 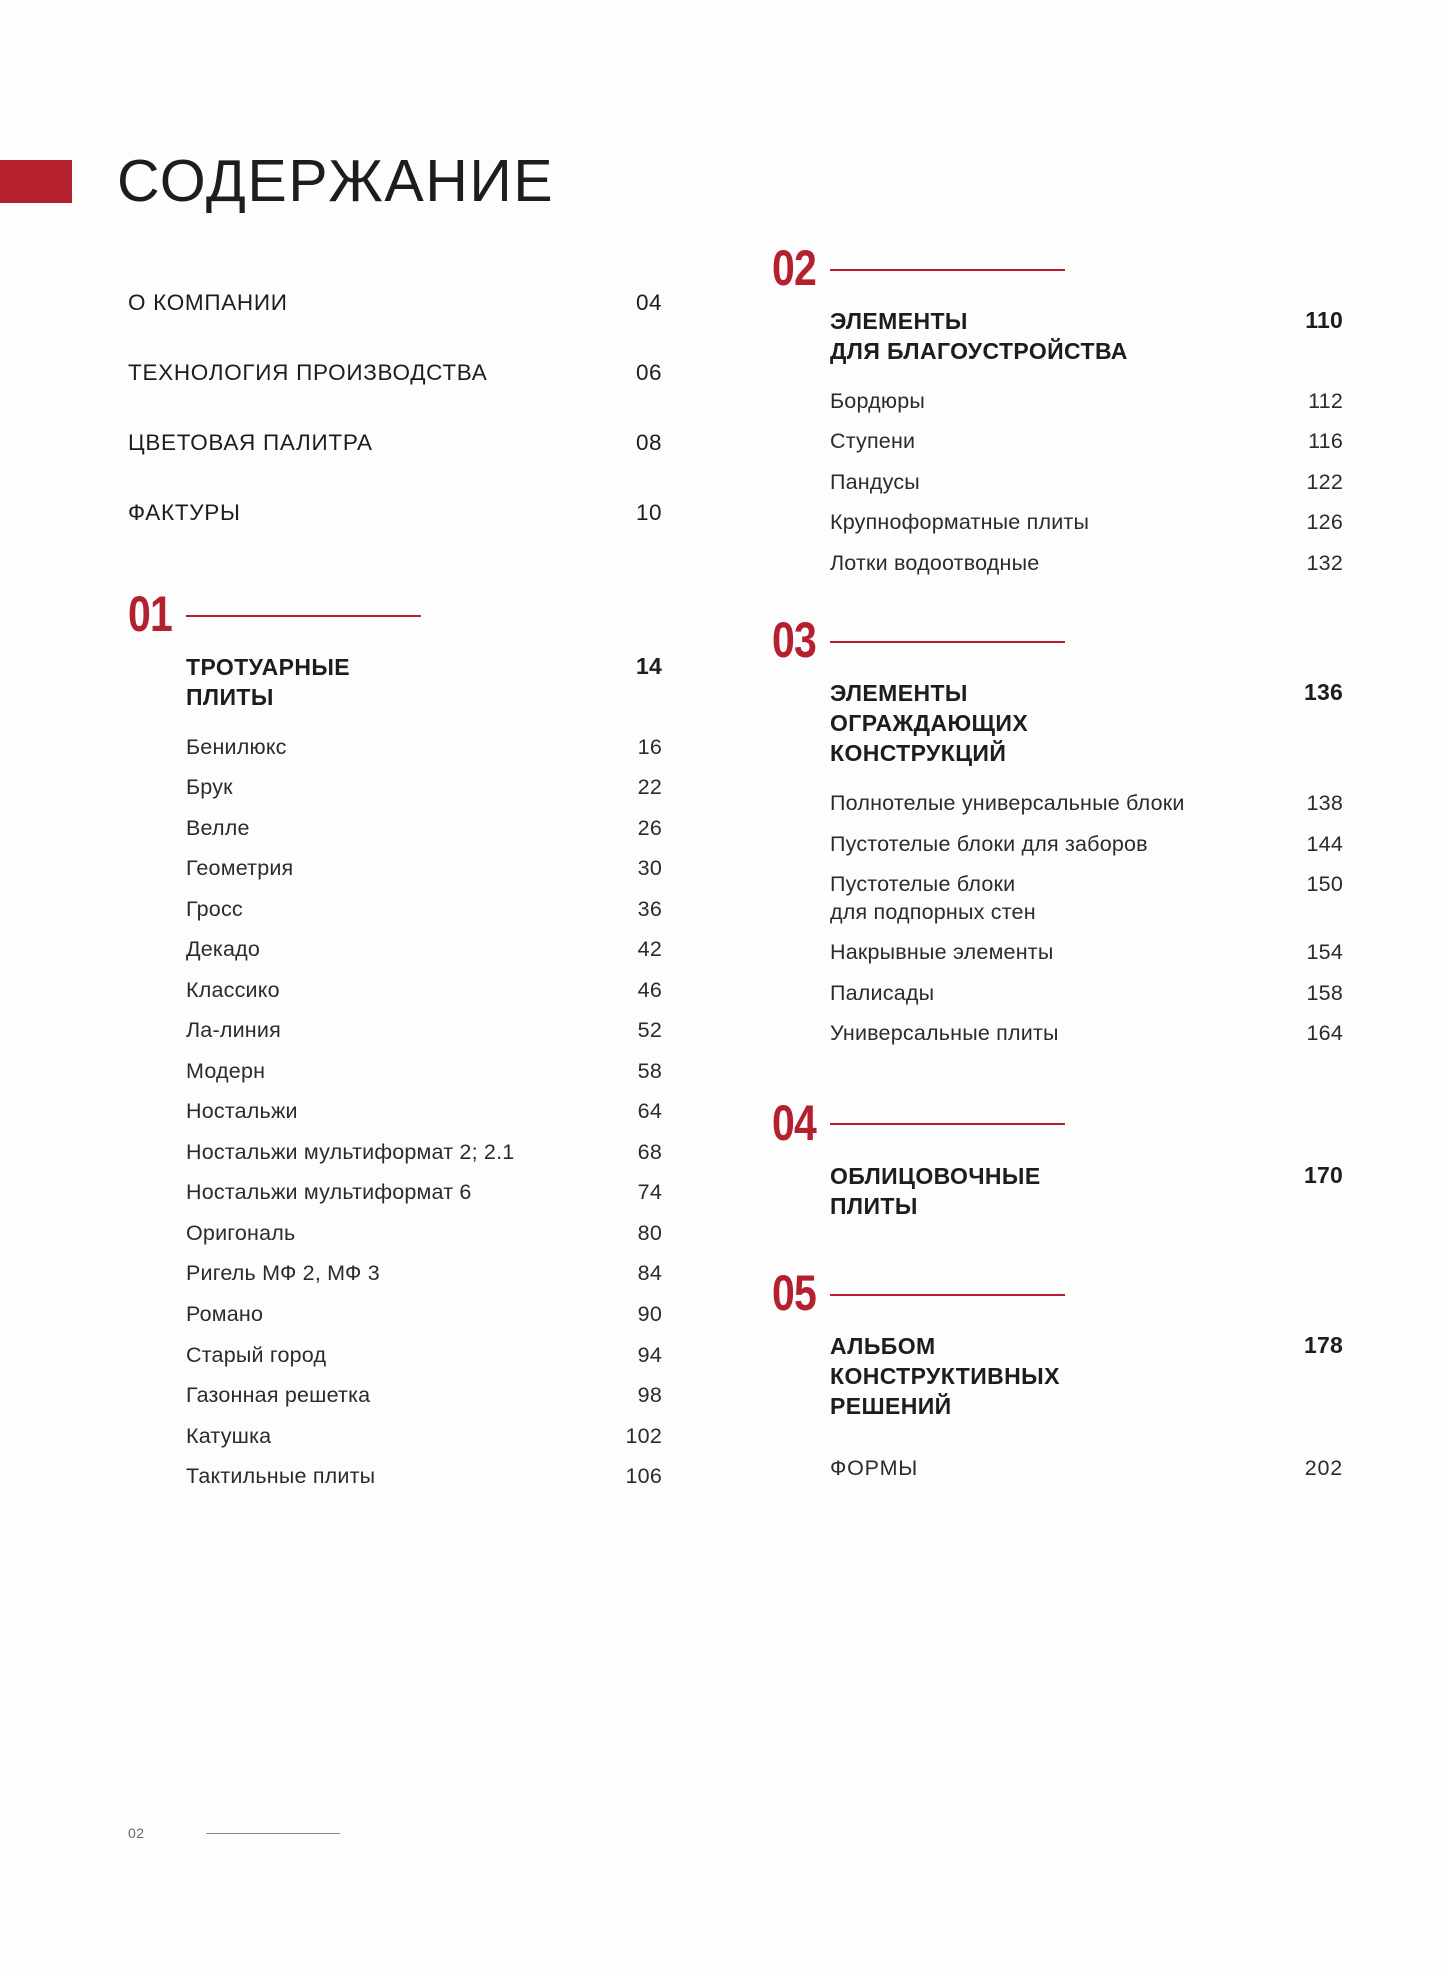 I want to click on list-item: Геометрия 30, so click(x=424, y=875).